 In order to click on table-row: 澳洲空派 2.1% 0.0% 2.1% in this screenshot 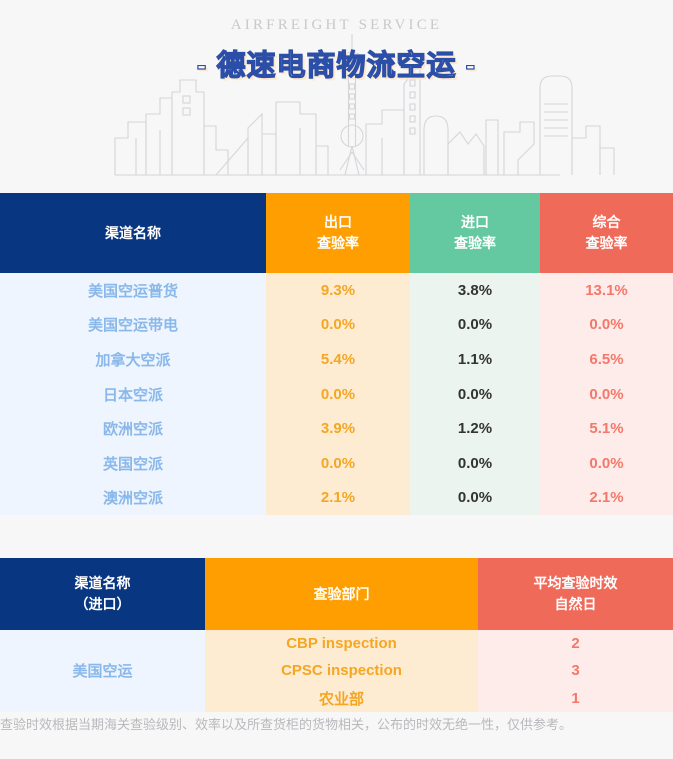, I will do `click(336, 498)`.